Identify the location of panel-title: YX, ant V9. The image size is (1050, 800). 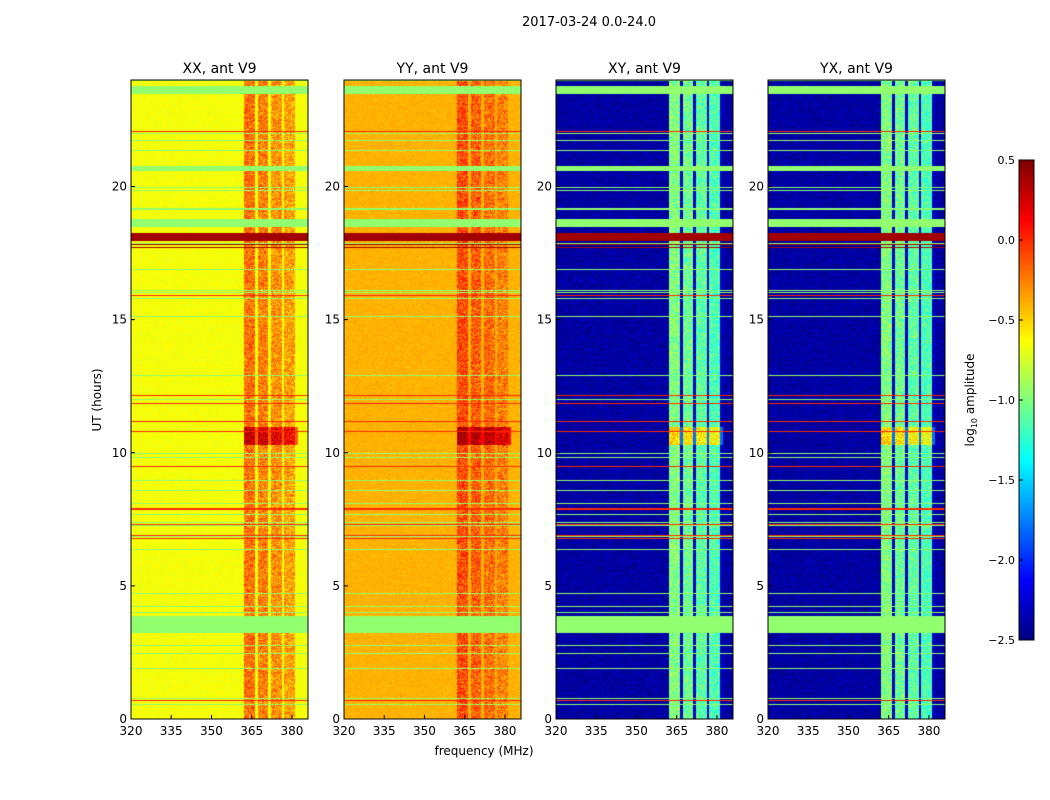
(856, 69).